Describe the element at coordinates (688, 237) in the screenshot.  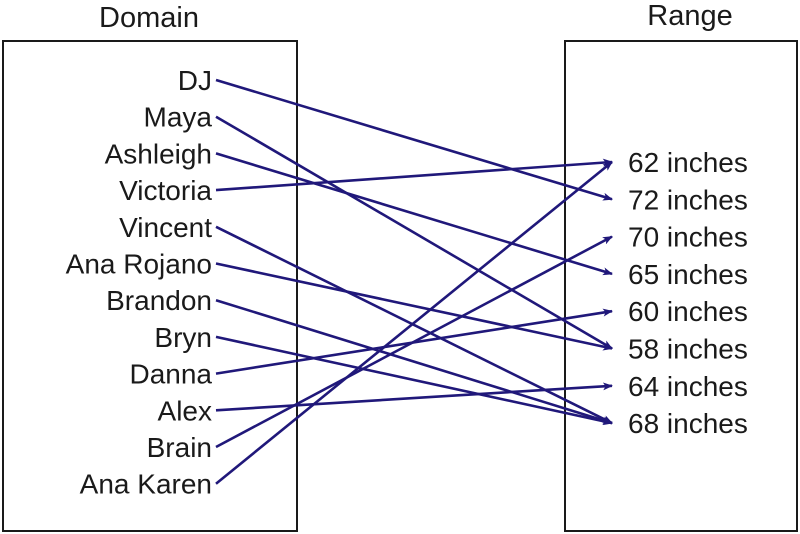
I see `range-item-70-inches: 70 inches` at that location.